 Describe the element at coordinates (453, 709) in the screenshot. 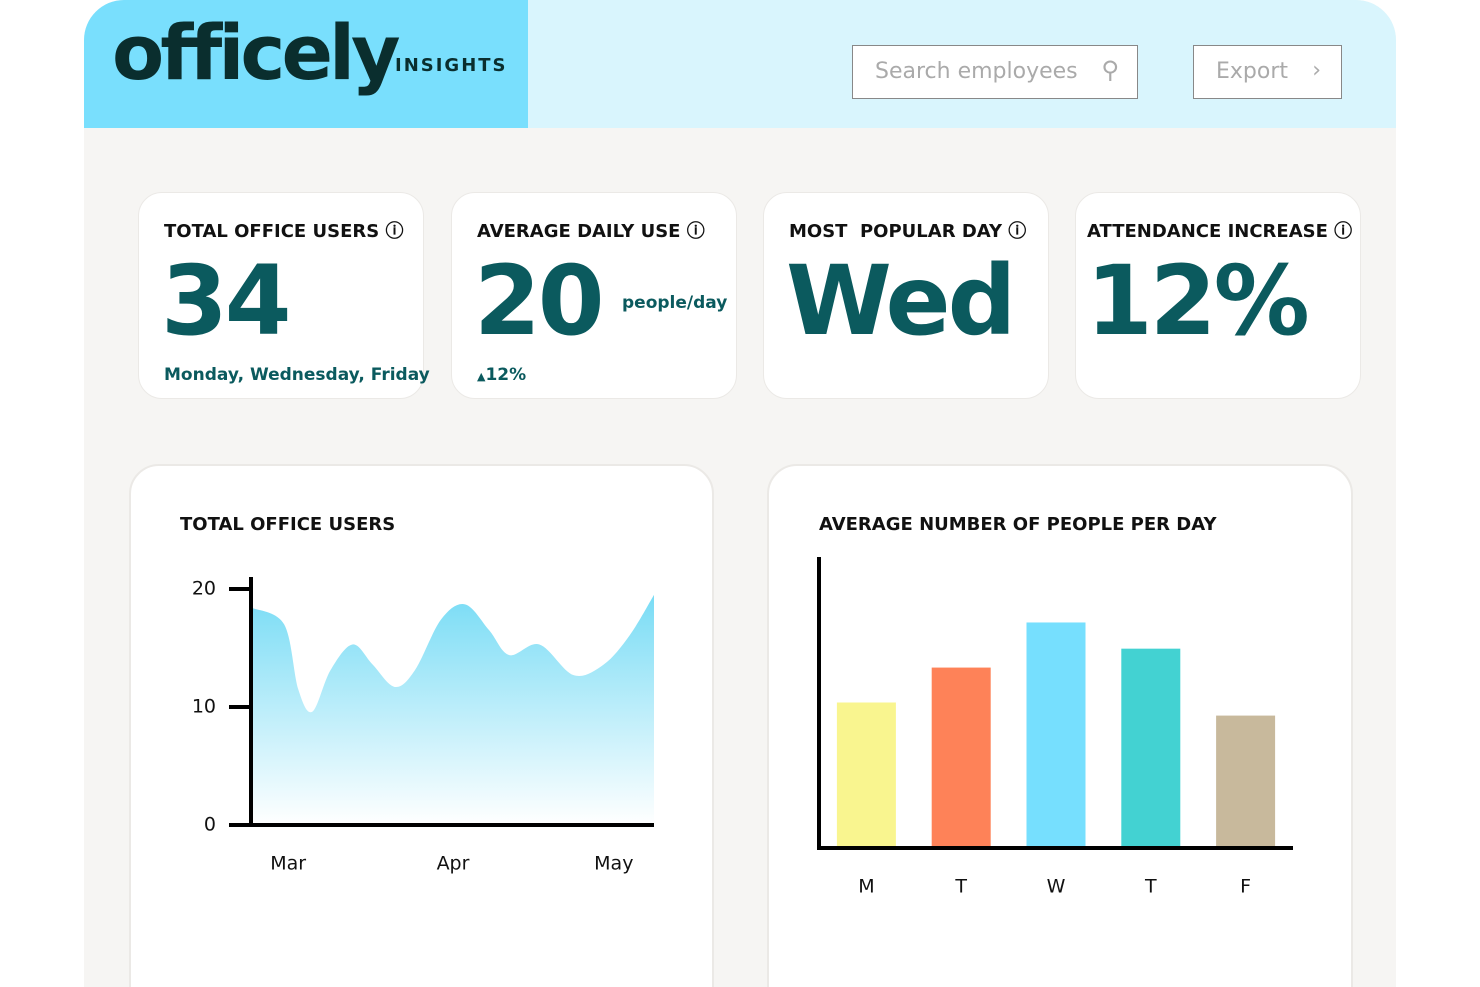

I see `area` at that location.